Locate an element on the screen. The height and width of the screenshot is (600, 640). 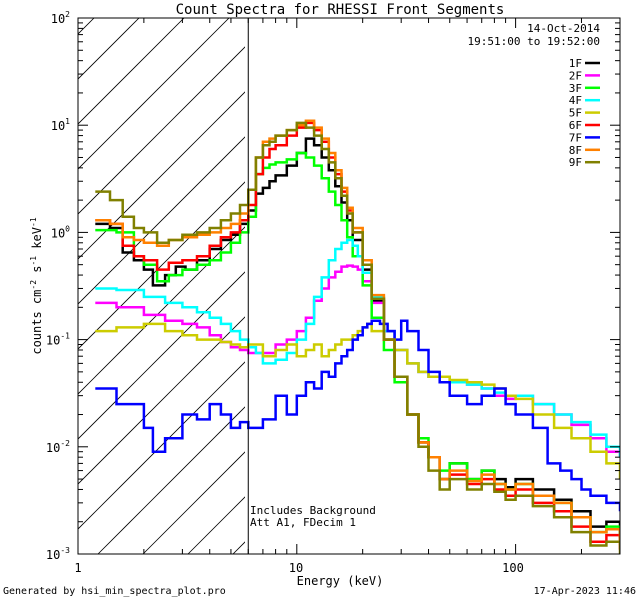
x-tick-labels: 1 10 100 is located at coordinates (298, 568).